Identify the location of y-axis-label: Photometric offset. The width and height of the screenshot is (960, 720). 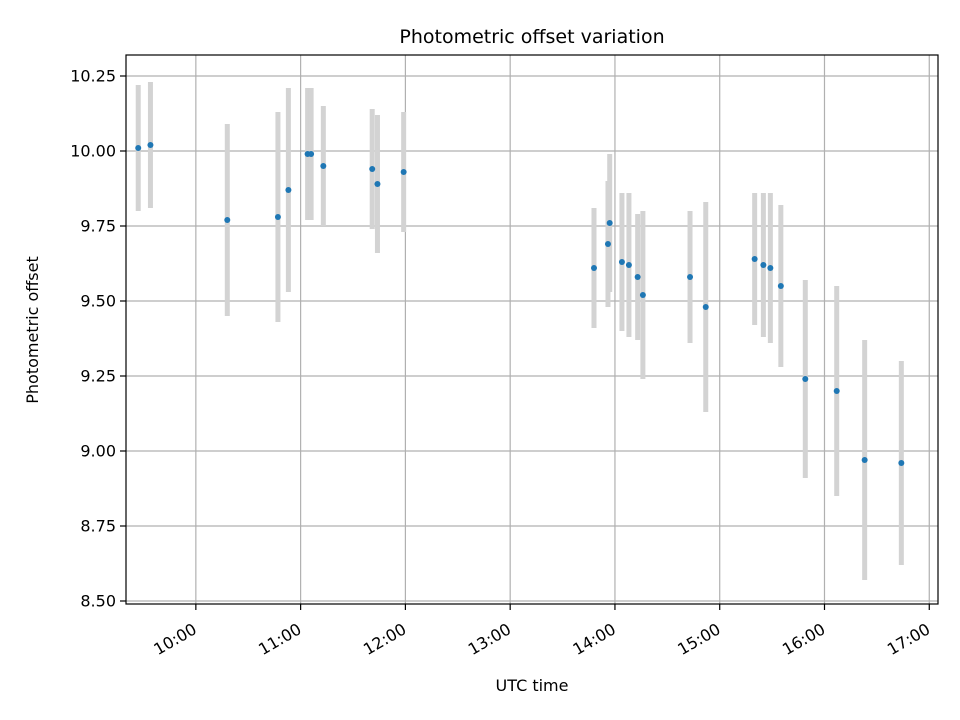
(32, 330).